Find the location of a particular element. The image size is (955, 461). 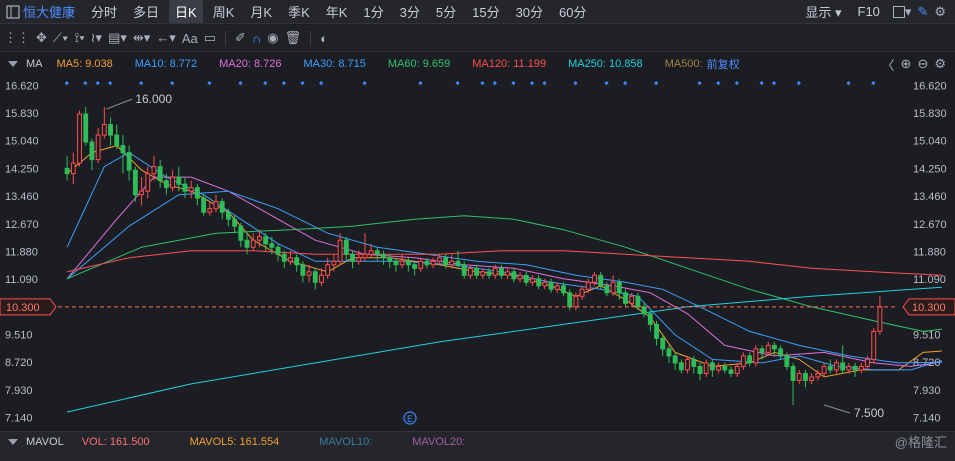

y-tick-label-left: 16.620 is located at coordinates (22, 86).